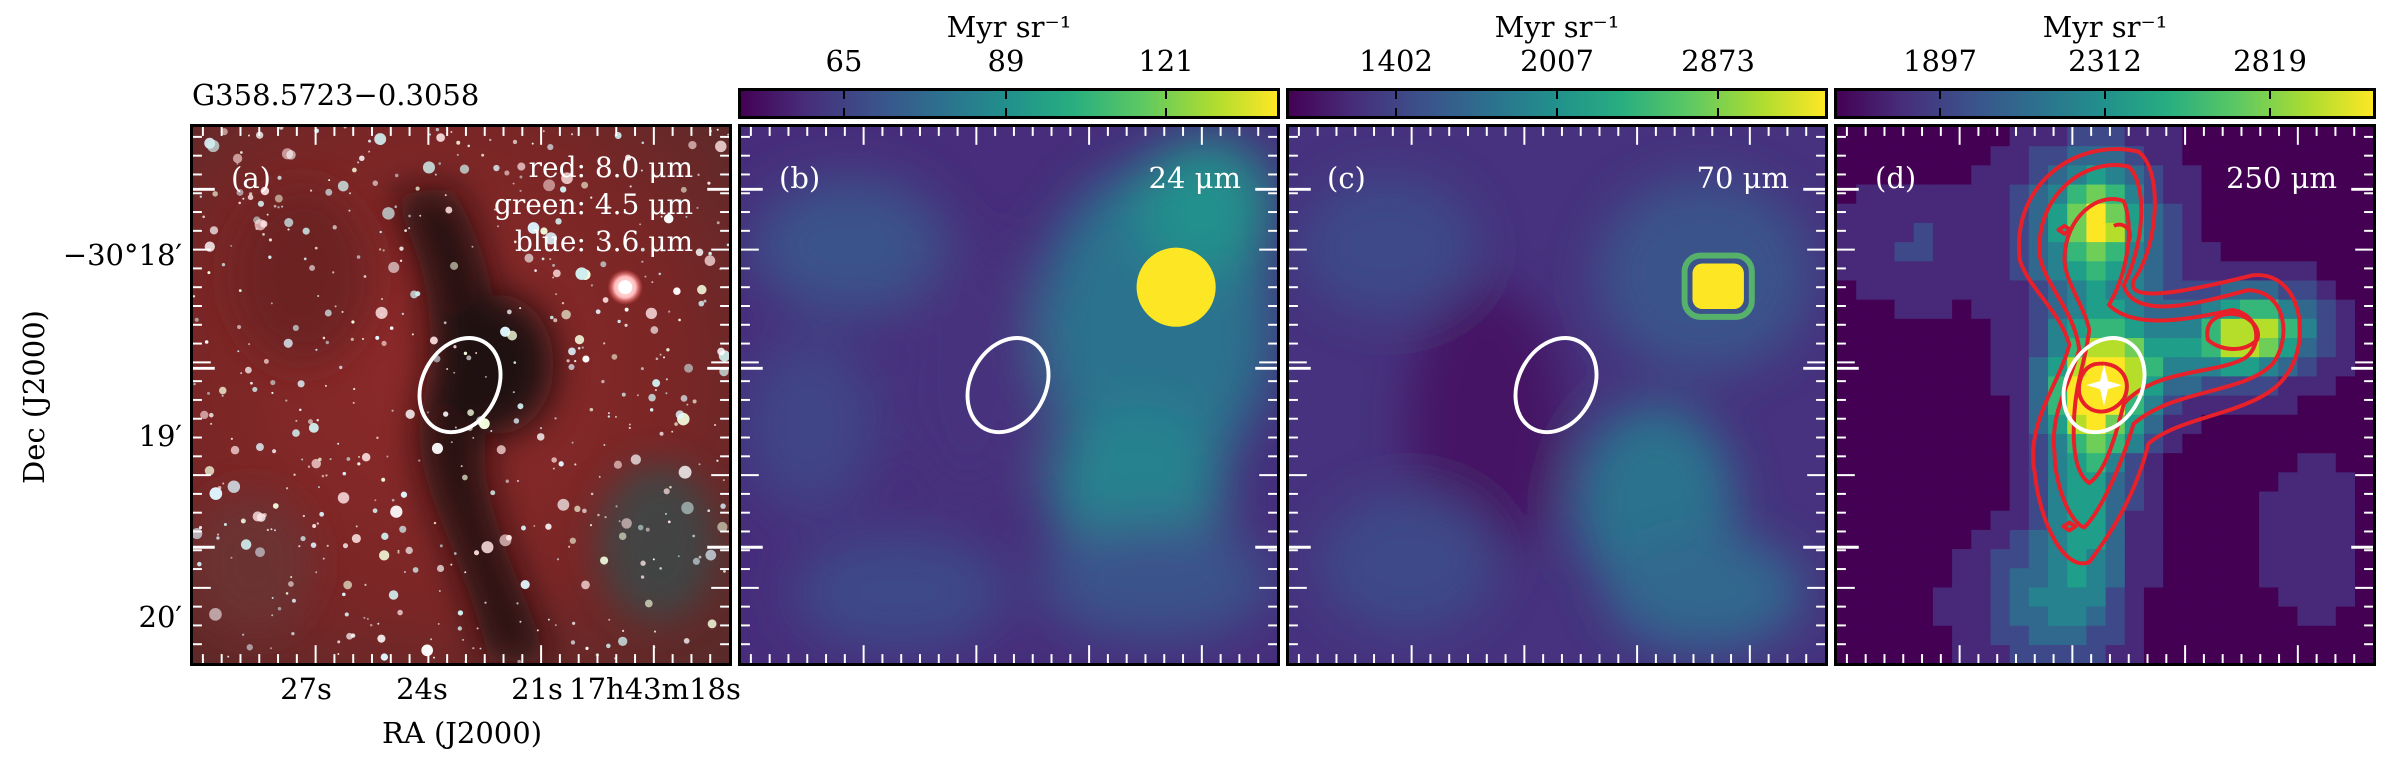 The width and height of the screenshot is (2390, 765). I want to click on source-title: G358.5723−0.3058, so click(336, 95).